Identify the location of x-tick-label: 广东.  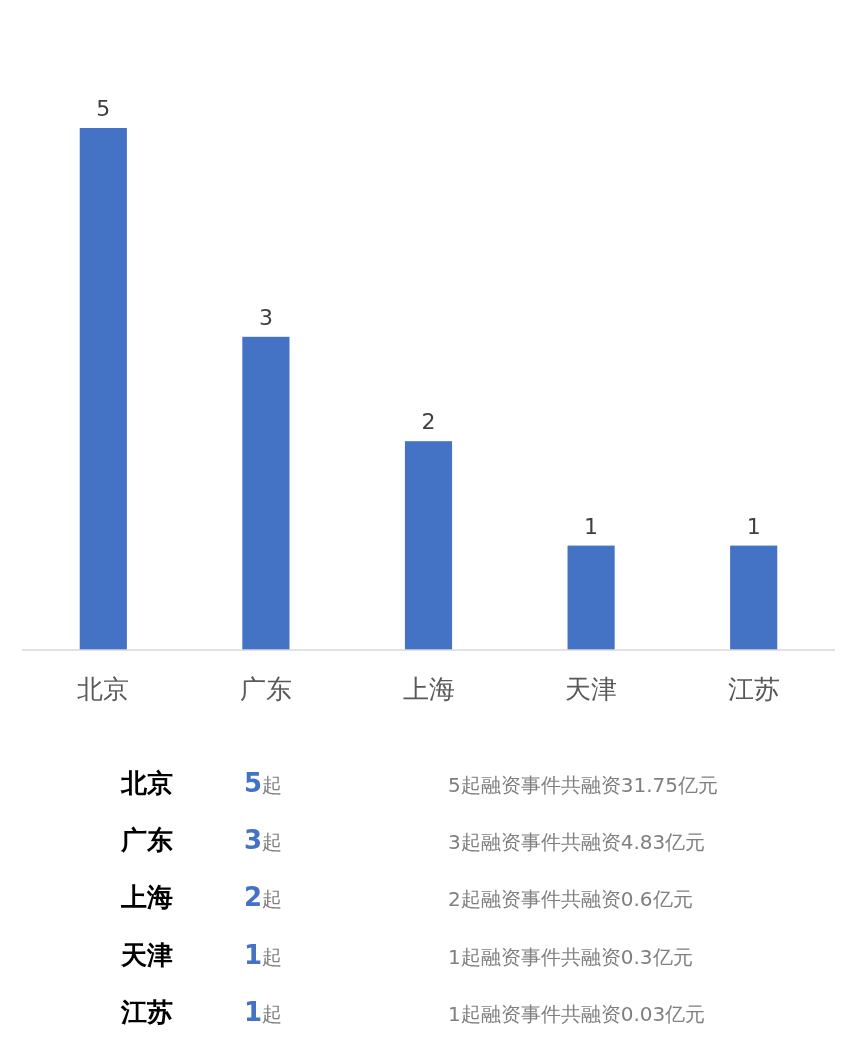
(265, 689).